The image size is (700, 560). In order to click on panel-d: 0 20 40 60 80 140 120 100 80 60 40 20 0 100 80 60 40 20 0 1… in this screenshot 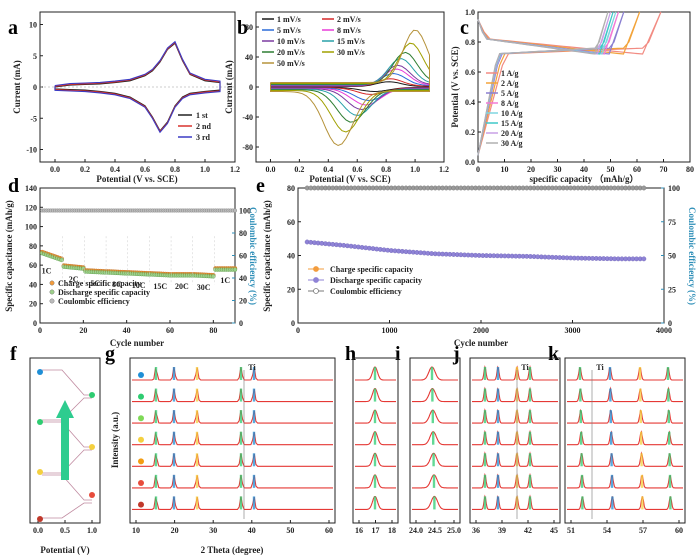, I will do `click(131, 266)`.